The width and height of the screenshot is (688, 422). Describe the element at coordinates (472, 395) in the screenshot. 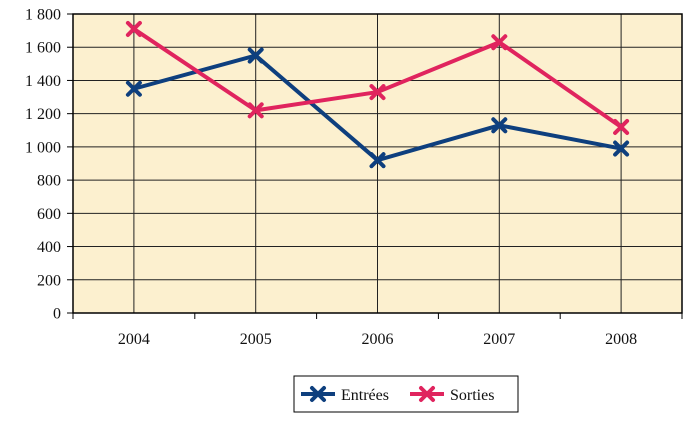

I see `legend-label: Sorties` at that location.